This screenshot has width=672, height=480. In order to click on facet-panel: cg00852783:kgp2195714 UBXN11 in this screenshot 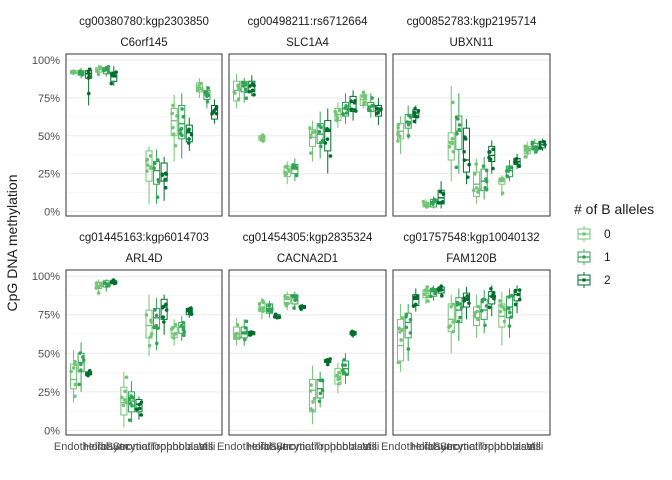, I will do `click(471, 116)`.